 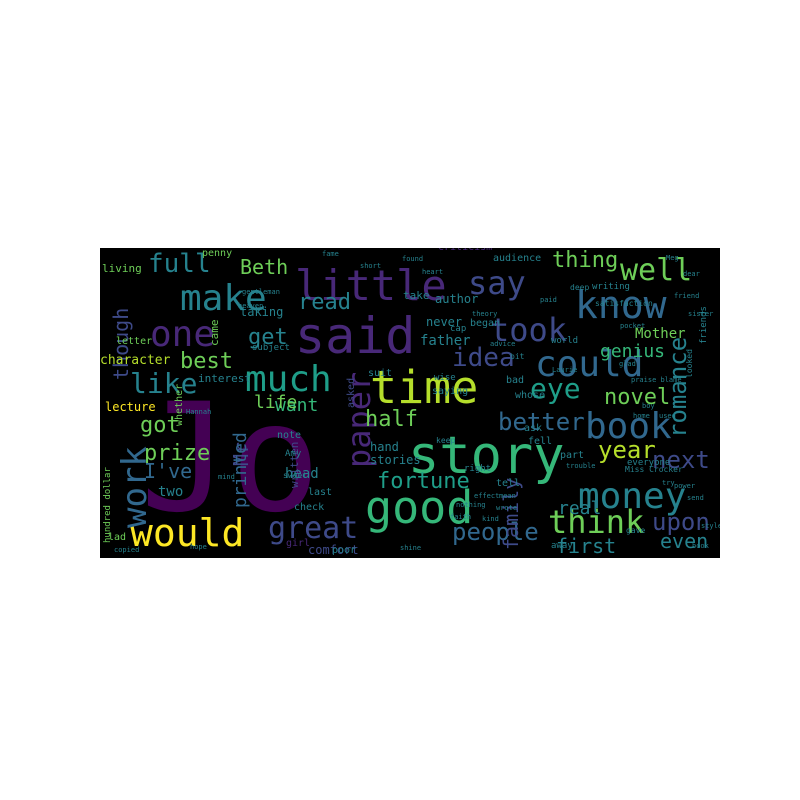 What do you see at coordinates (691, 274) in the screenshot?
I see `word-dear: dear` at bounding box center [691, 274].